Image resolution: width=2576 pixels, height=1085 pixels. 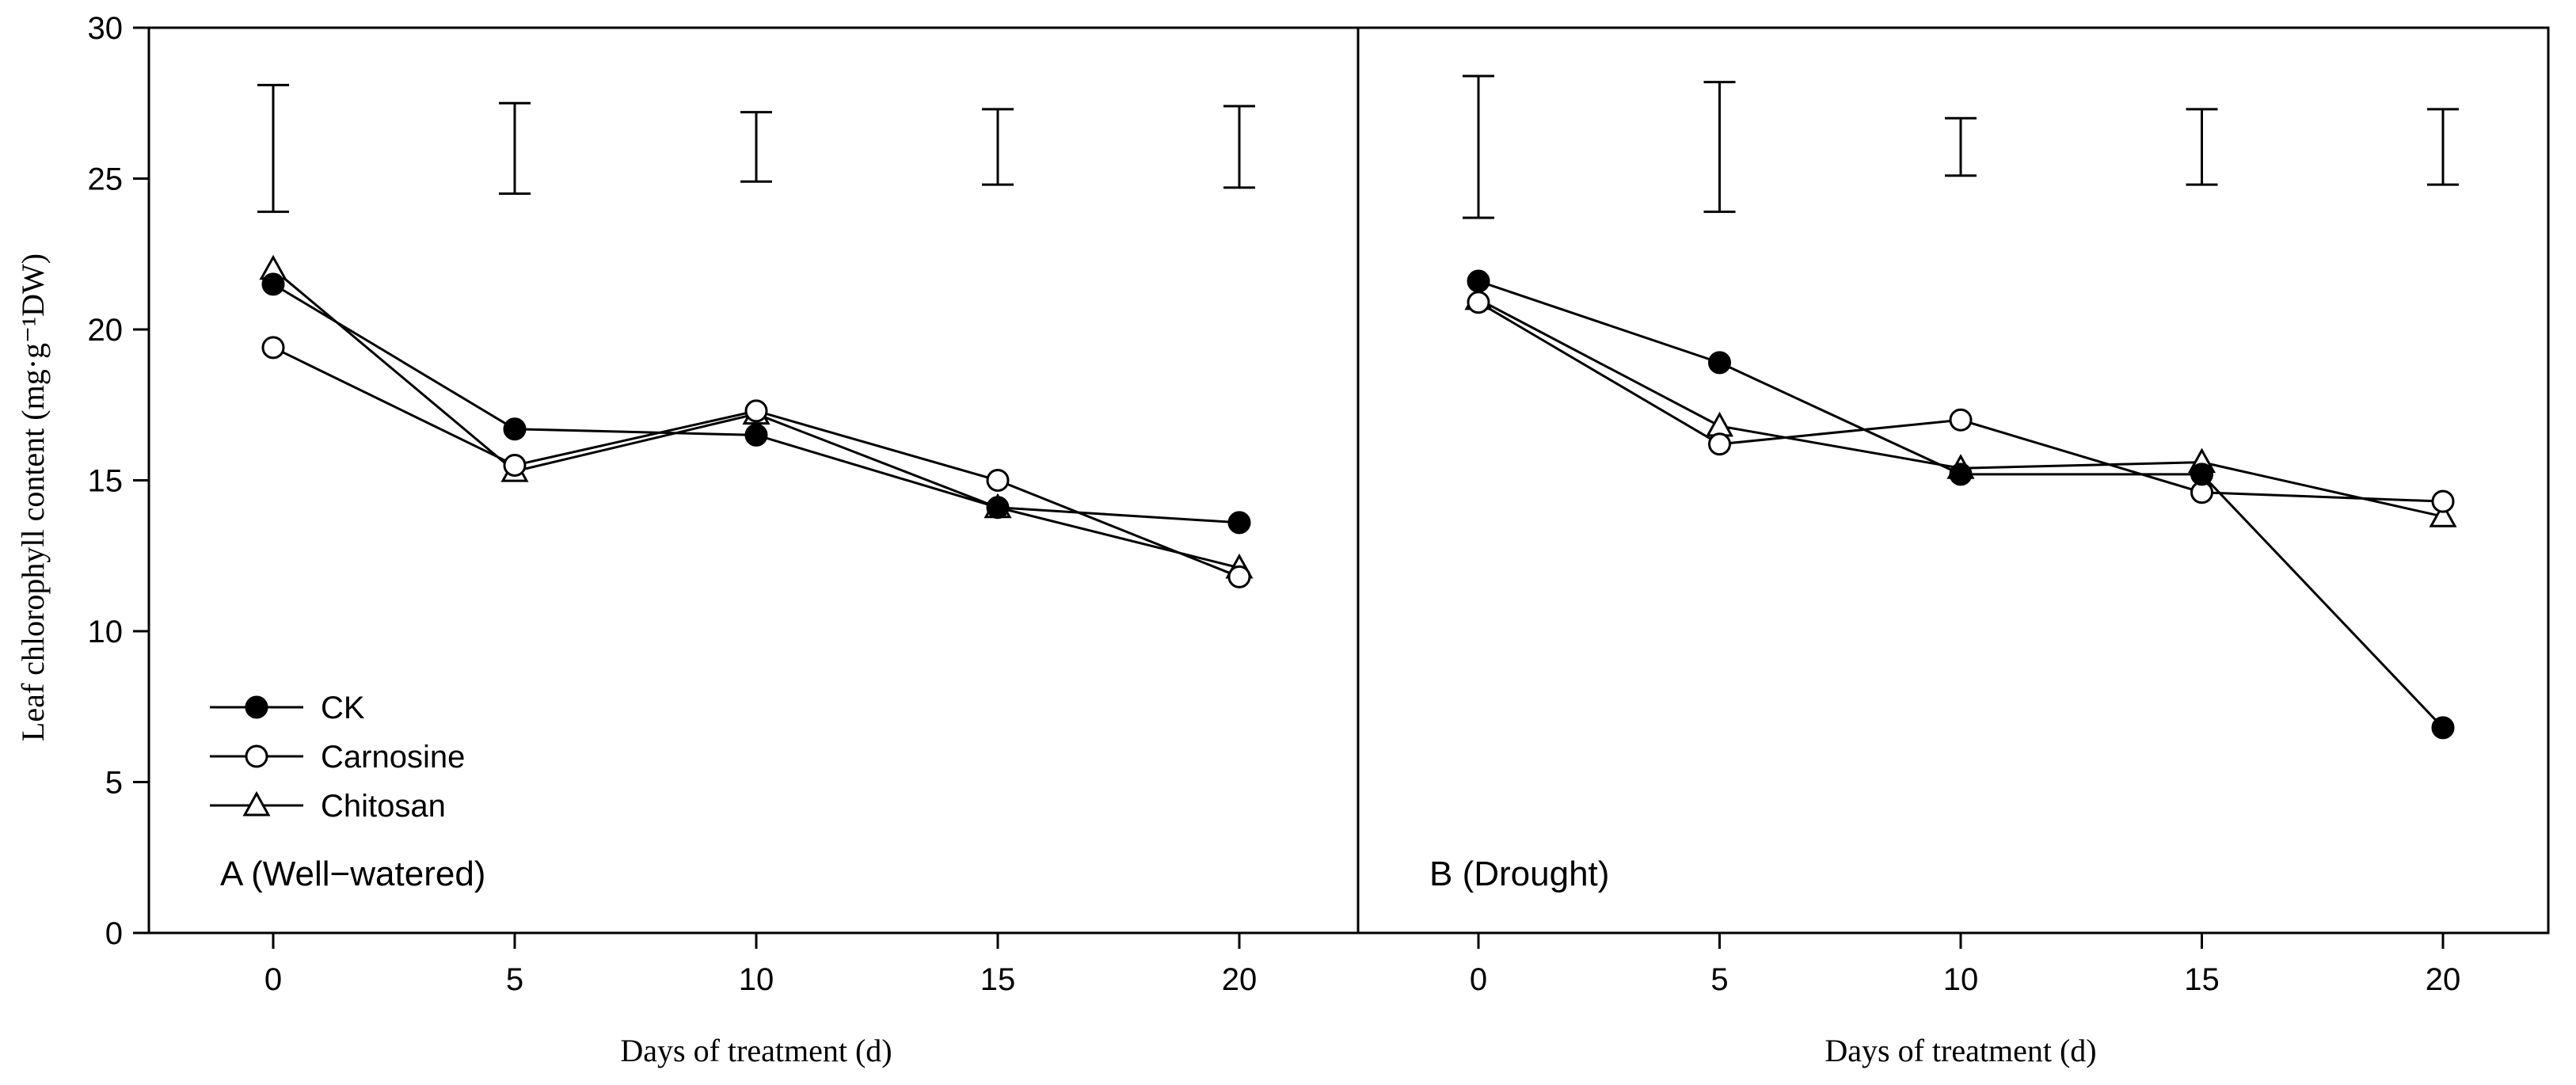 I want to click on panel-a-carnosine-line, so click(x=756, y=462).